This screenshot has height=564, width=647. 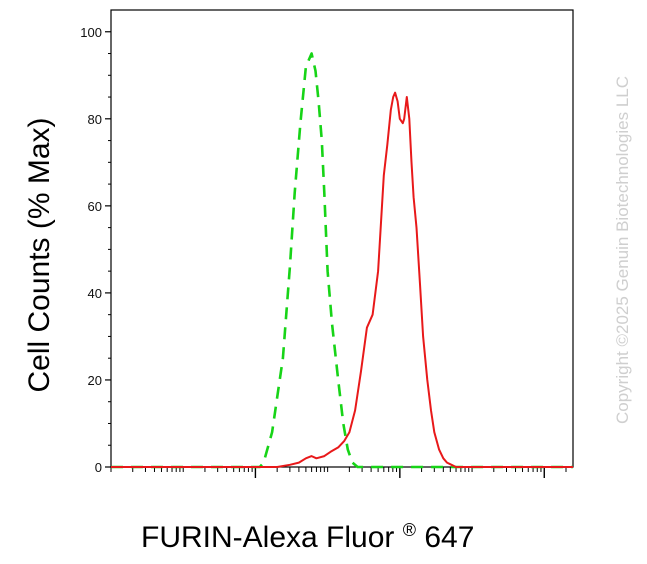 I want to click on y-tick-labels: 0 20 40 60 80 100, so click(x=91, y=250).